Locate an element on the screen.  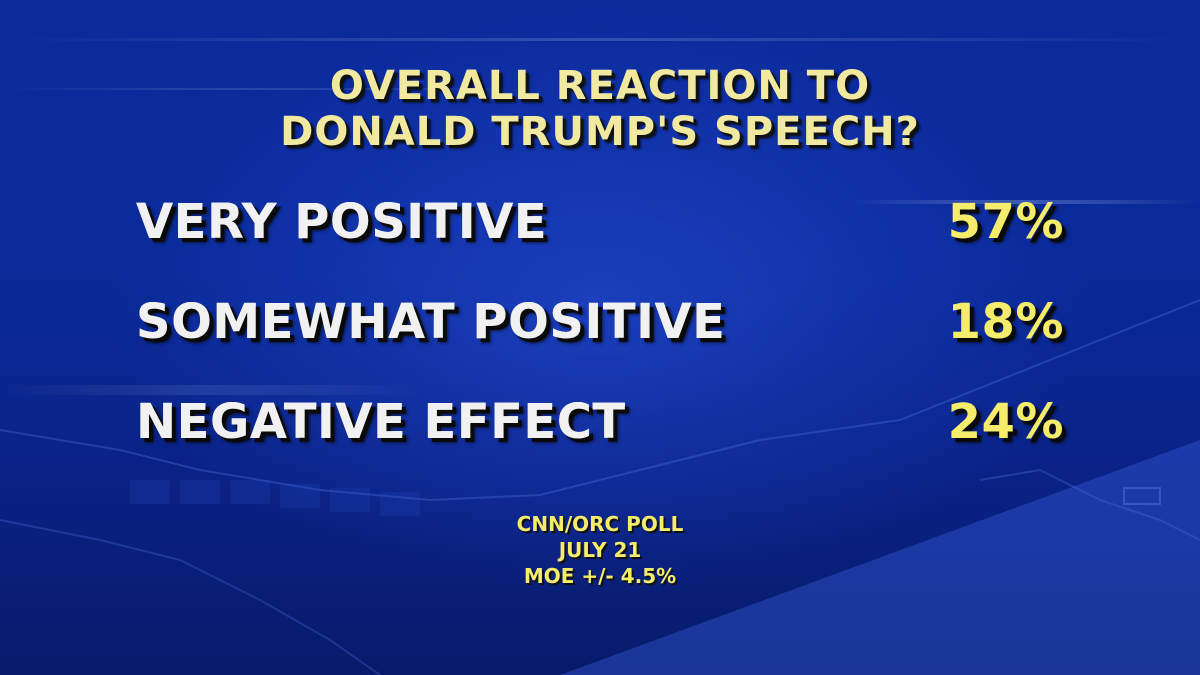
category-label-very-positive: VERY POSITIVE is located at coordinates (342, 222).